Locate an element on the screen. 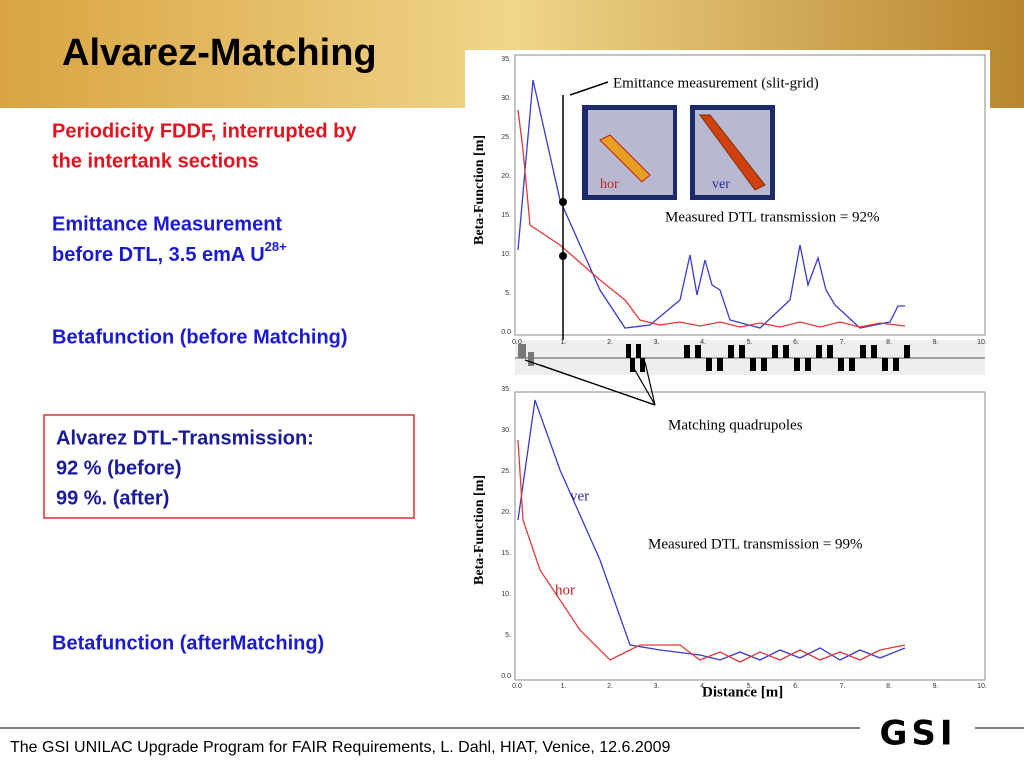  curve-label: hor is located at coordinates (565, 590).